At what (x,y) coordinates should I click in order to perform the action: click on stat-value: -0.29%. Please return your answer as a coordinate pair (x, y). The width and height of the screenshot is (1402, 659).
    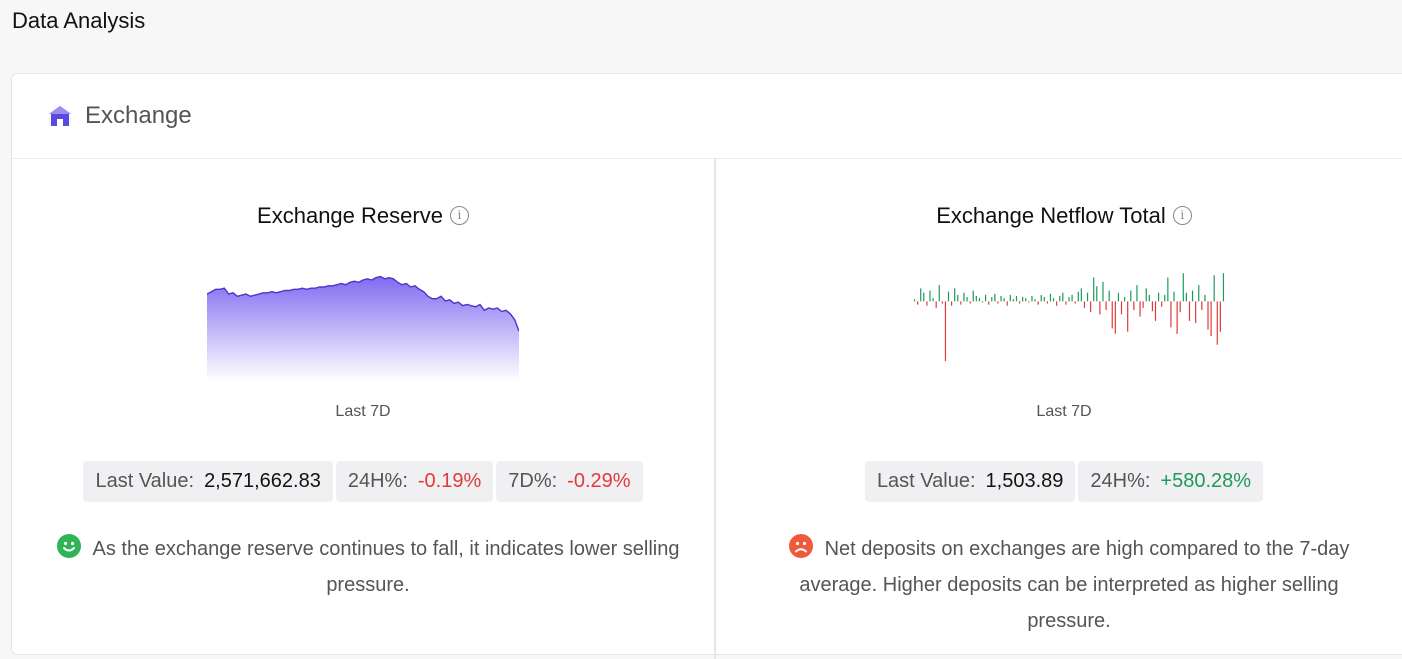
    Looking at the image, I should click on (599, 481).